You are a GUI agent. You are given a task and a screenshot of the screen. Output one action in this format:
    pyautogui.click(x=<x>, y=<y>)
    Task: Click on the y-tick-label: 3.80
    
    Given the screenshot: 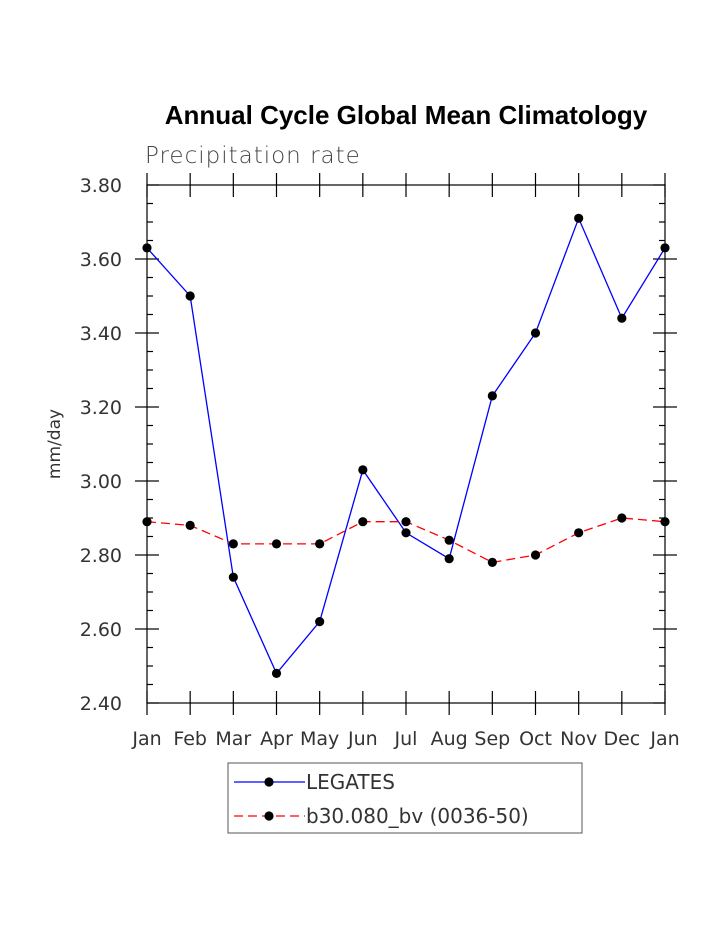 What is the action you would take?
    pyautogui.click(x=101, y=186)
    